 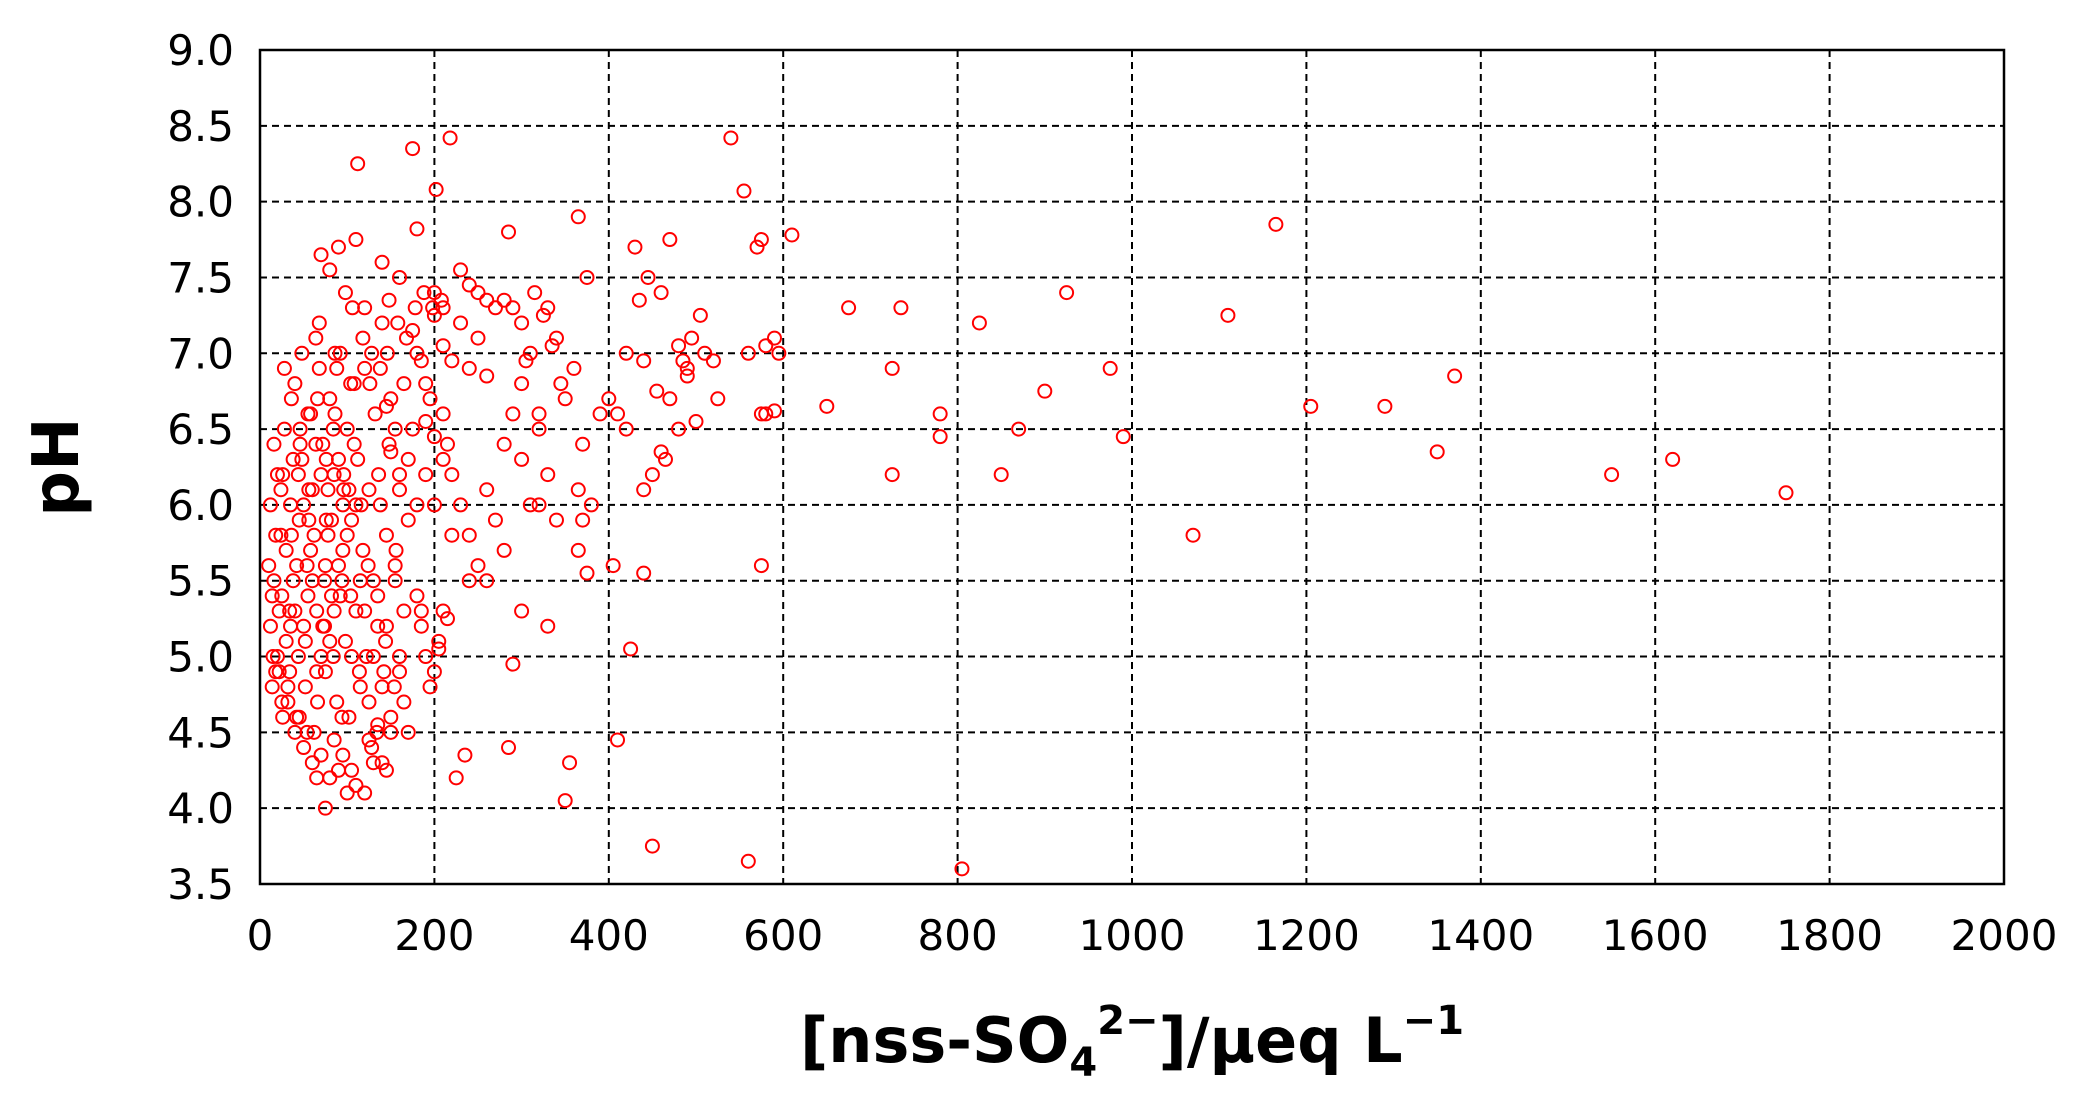 What do you see at coordinates (934, 1040) in the screenshot?
I see `x-axis-title-main: [nss-SO` at bounding box center [934, 1040].